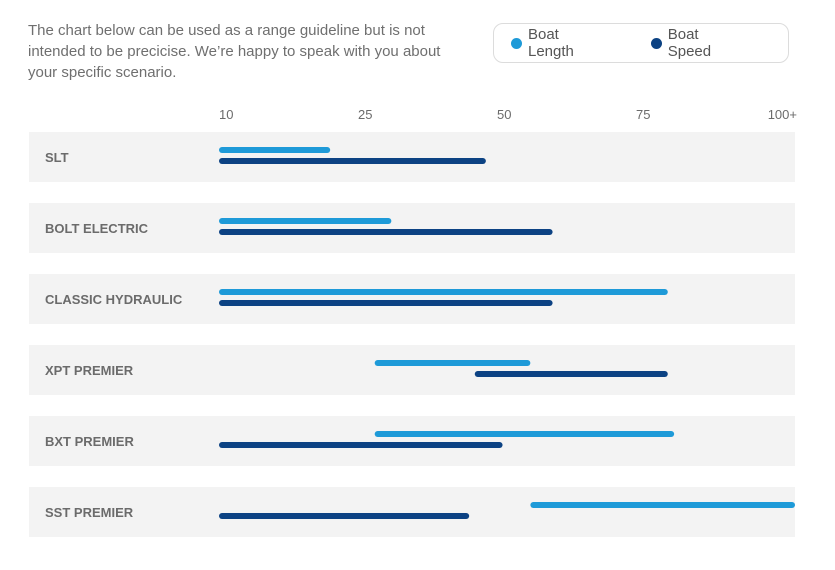  Describe the element at coordinates (89, 512) in the screenshot. I see `row-label-sst-premier: SST PREMIER` at that location.